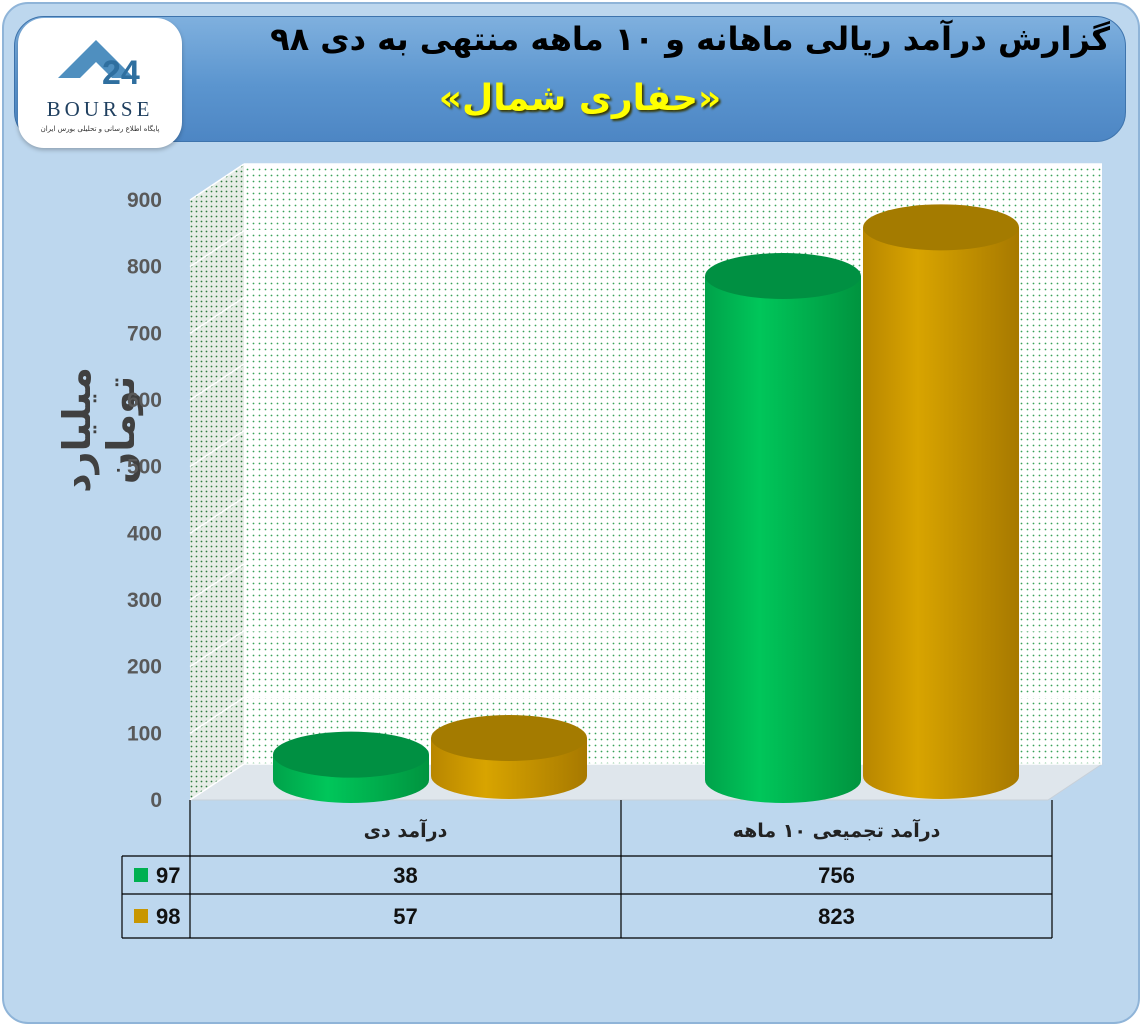 This screenshot has width=1143, height=1027. I want to click on y-tick-label: 700, so click(144, 333).